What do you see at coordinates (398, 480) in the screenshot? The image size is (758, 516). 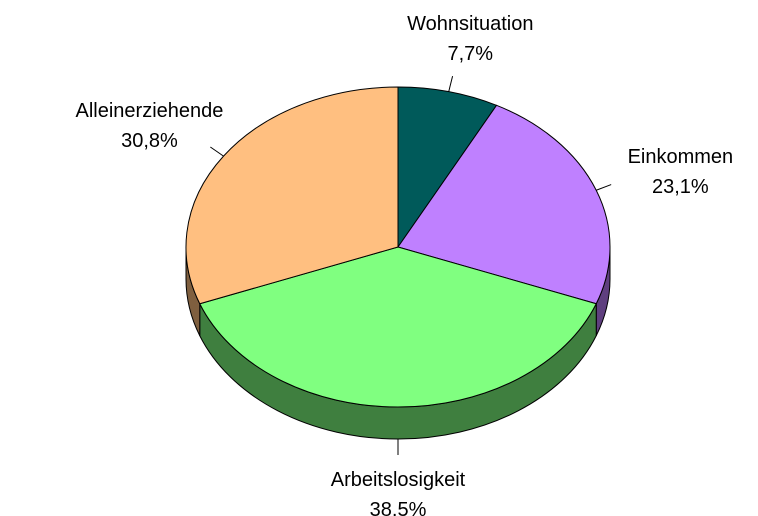 I see `slice-label: Arbeitslosigkeit` at bounding box center [398, 480].